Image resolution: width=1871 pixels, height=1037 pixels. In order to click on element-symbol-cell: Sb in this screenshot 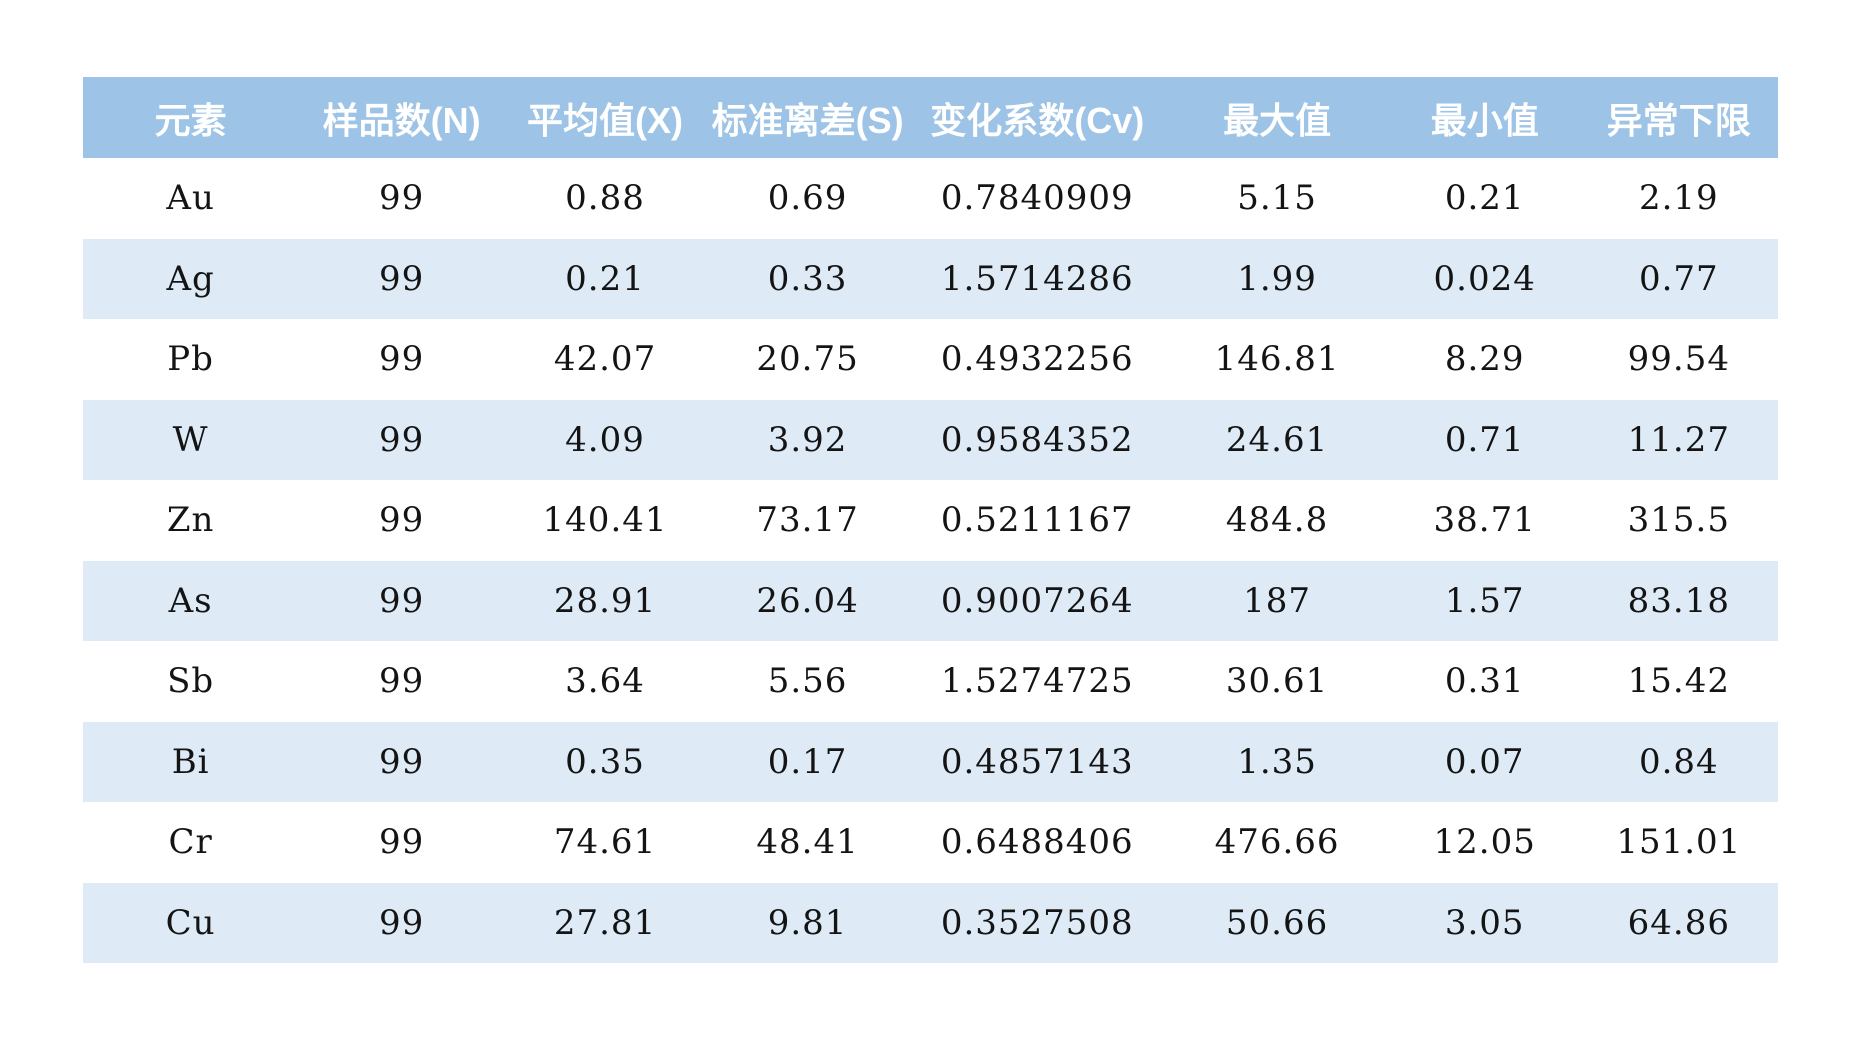, I will do `click(191, 681)`.